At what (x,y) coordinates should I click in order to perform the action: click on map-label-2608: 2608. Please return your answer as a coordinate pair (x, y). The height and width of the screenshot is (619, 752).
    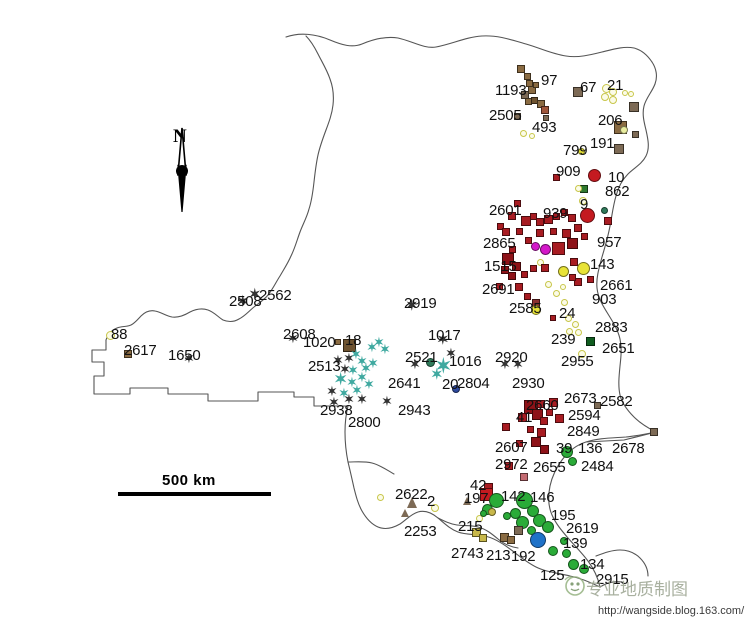
    Looking at the image, I should click on (299, 334).